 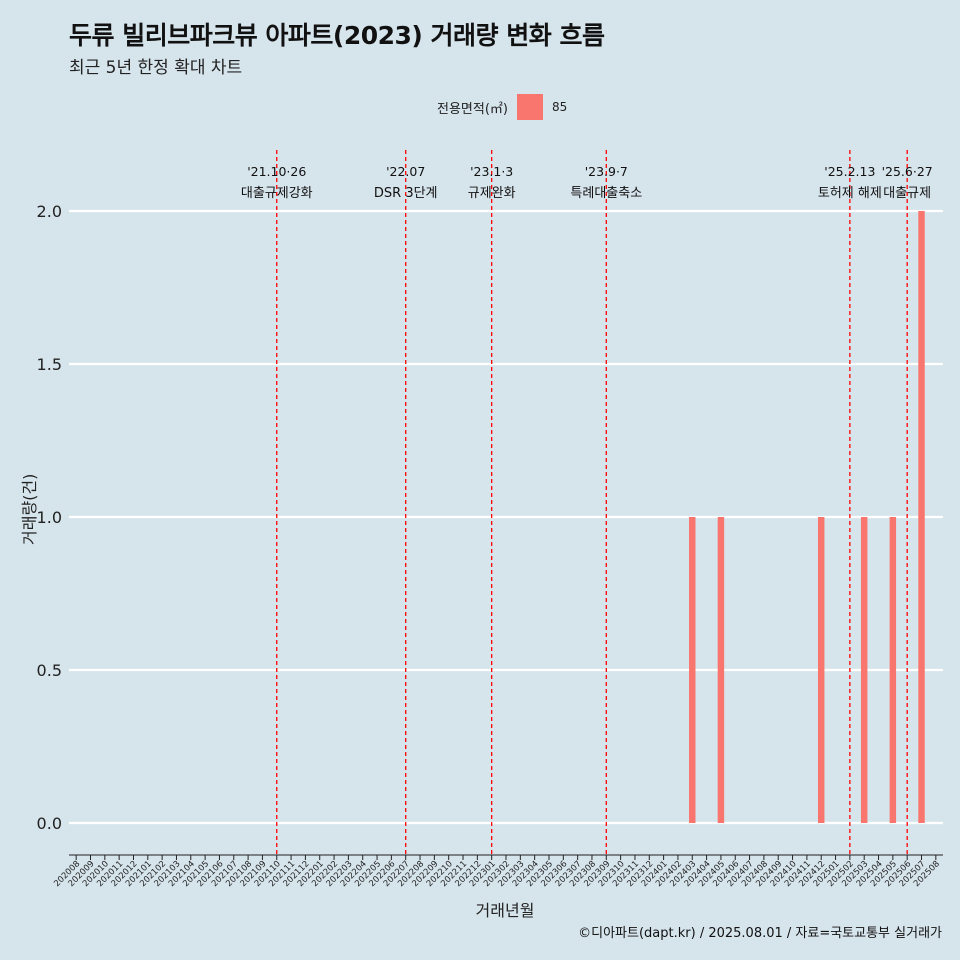 I want to click on legend-title: 전용면적(㎡), so click(x=472, y=109).